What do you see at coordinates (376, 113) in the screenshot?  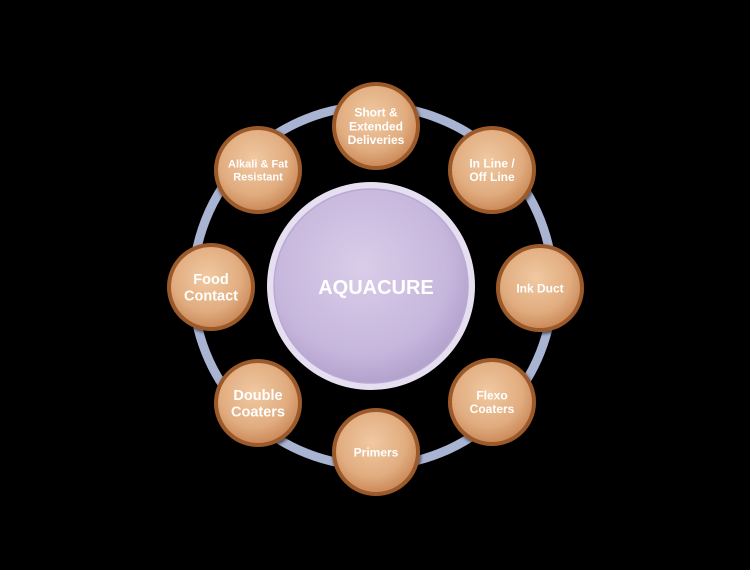 I see `satellite-label-line: Short &` at bounding box center [376, 113].